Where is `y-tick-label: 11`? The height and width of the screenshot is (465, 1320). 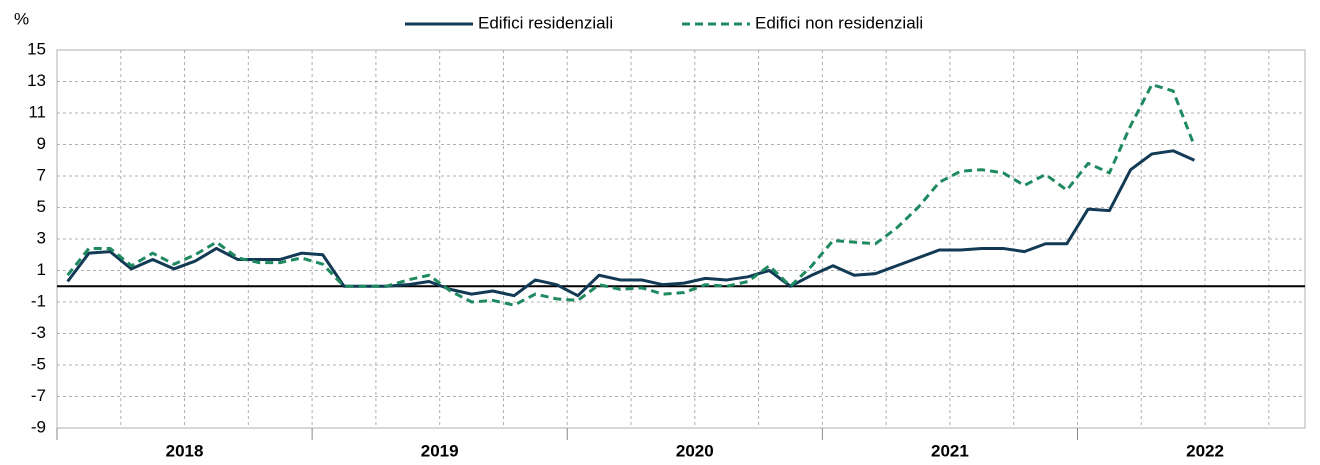 y-tick-label: 11 is located at coordinates (37, 111).